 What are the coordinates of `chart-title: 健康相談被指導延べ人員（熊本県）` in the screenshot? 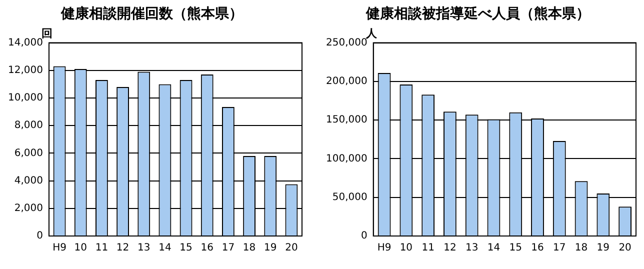 It's located at (477, 13).